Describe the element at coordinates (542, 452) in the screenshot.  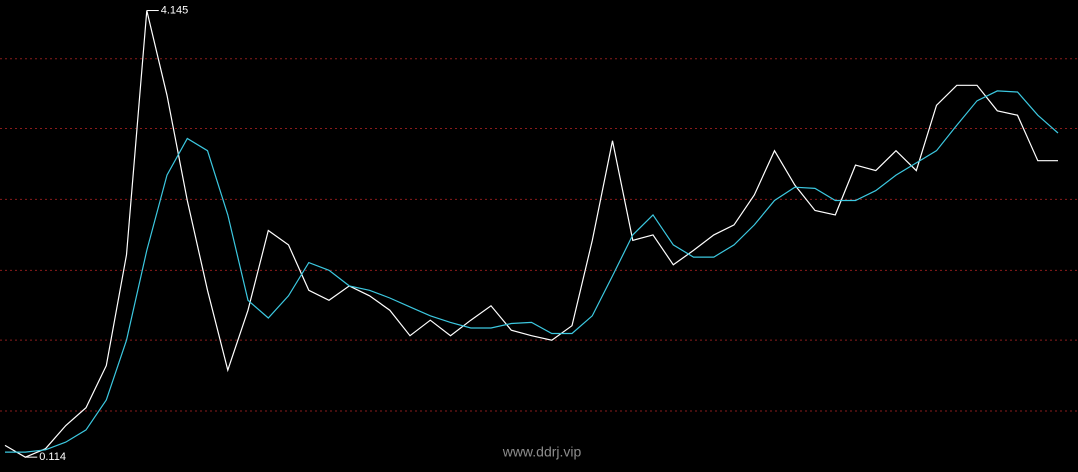
I see `watermark: www.ddrj.vip` at that location.